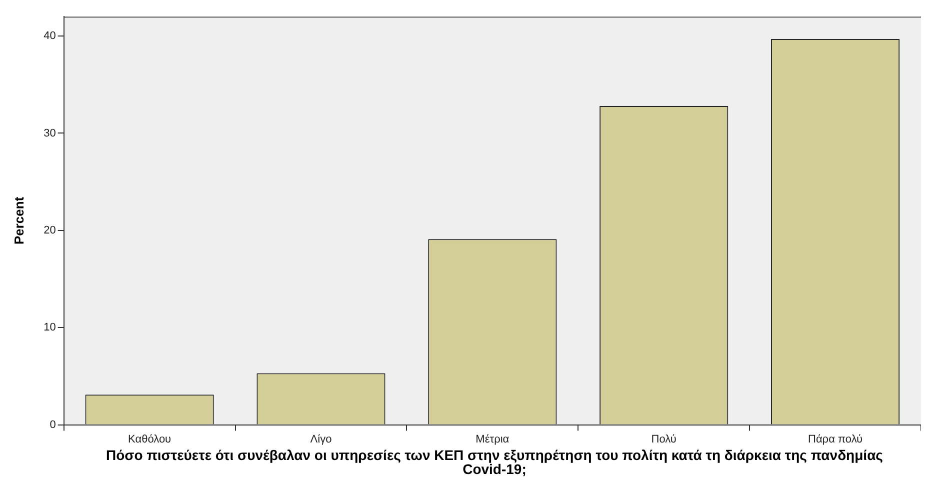  I want to click on y-tick-label: 10, so click(50, 328).